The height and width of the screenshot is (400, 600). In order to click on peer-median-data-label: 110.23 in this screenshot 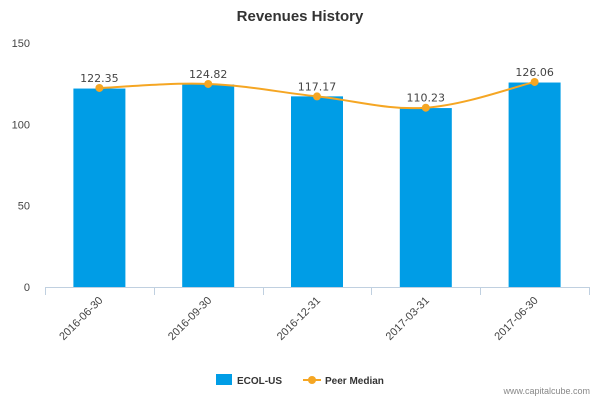, I will do `click(426, 98)`.